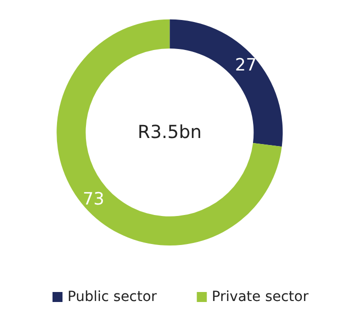 This screenshot has height=323, width=361. What do you see at coordinates (113, 297) in the screenshot?
I see `legend-label: Public sector` at bounding box center [113, 297].